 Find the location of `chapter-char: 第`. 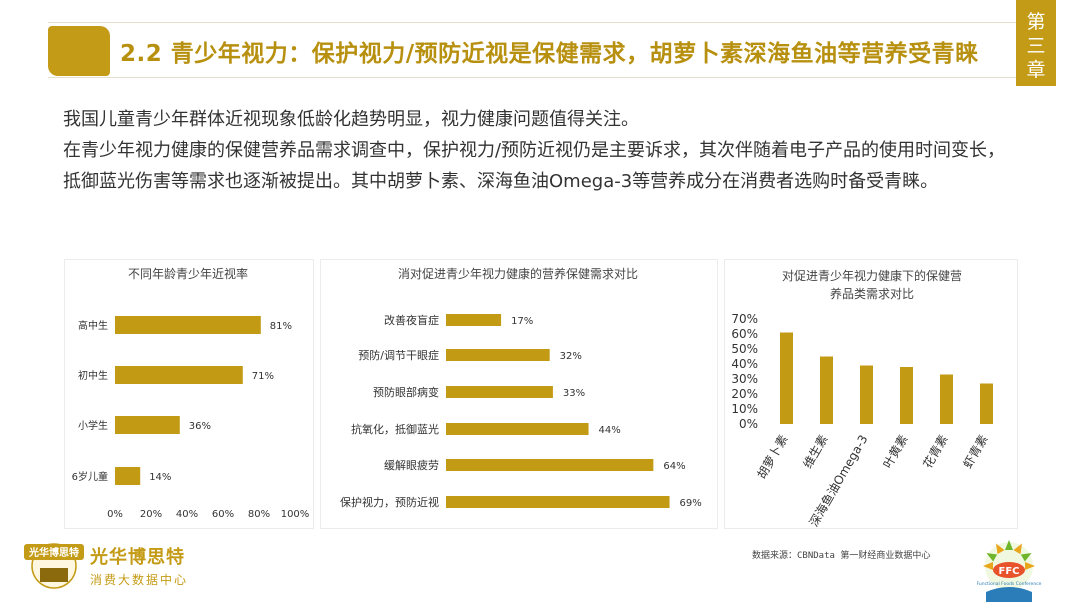

chapter-char: 第 is located at coordinates (1036, 22).